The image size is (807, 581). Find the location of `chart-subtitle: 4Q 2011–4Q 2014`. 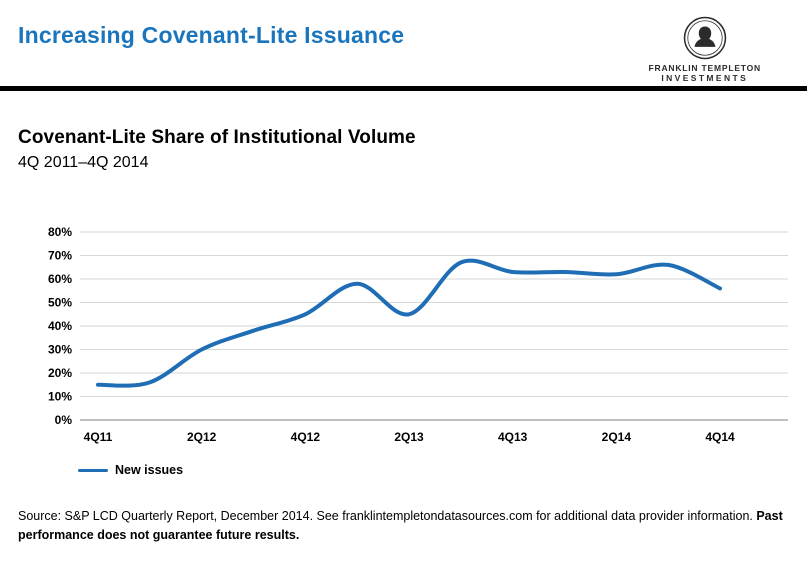

chart-subtitle: 4Q 2011–4Q 2014 is located at coordinates (83, 162).